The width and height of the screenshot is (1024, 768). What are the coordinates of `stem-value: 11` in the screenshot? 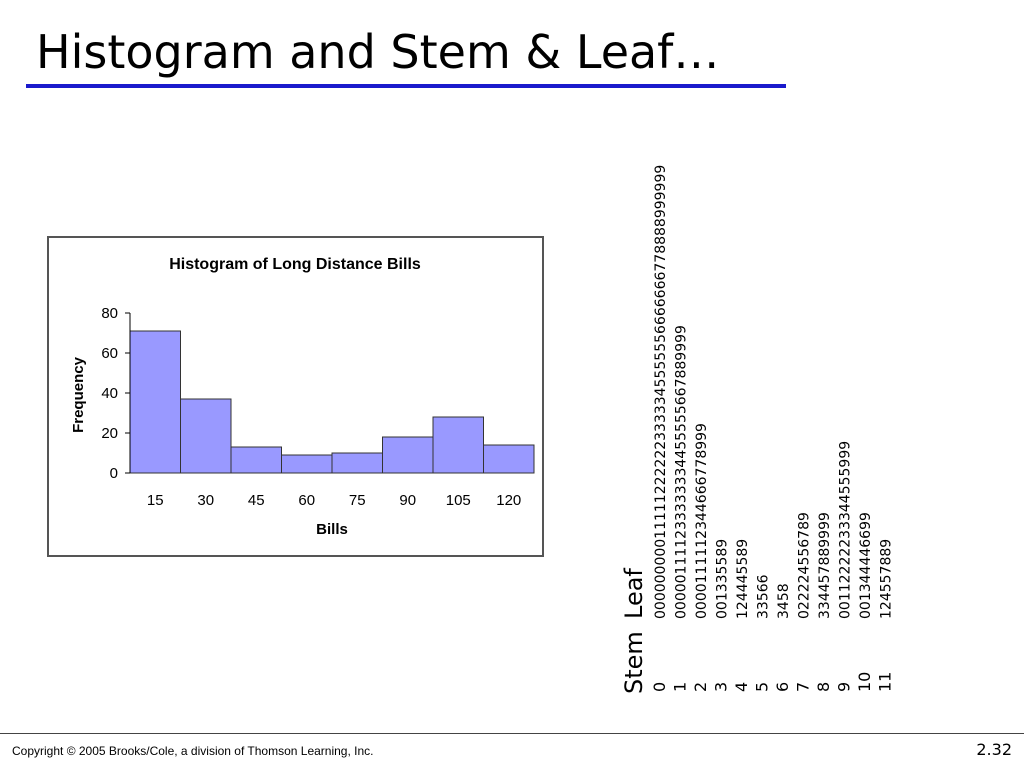 It's located at (885, 682).